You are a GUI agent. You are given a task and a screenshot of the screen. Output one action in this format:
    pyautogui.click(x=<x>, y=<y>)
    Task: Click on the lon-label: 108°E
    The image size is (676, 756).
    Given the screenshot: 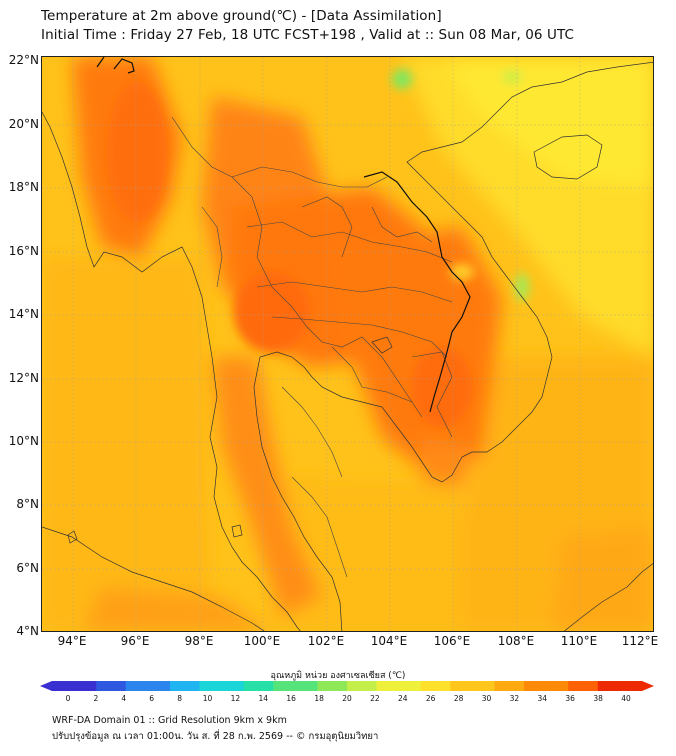 What is the action you would take?
    pyautogui.click(x=516, y=641)
    